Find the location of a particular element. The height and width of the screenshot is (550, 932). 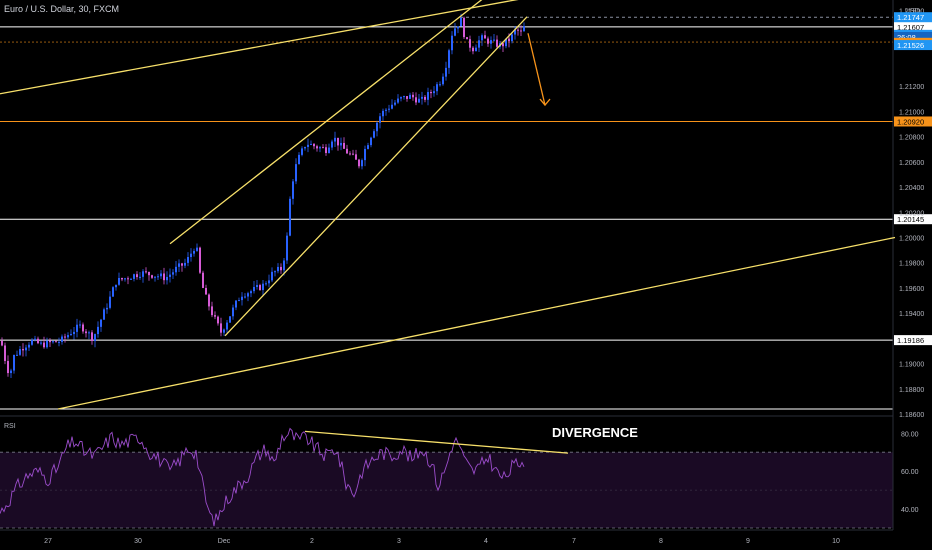

price-axis-tick: 1.20200 is located at coordinates (911, 213).